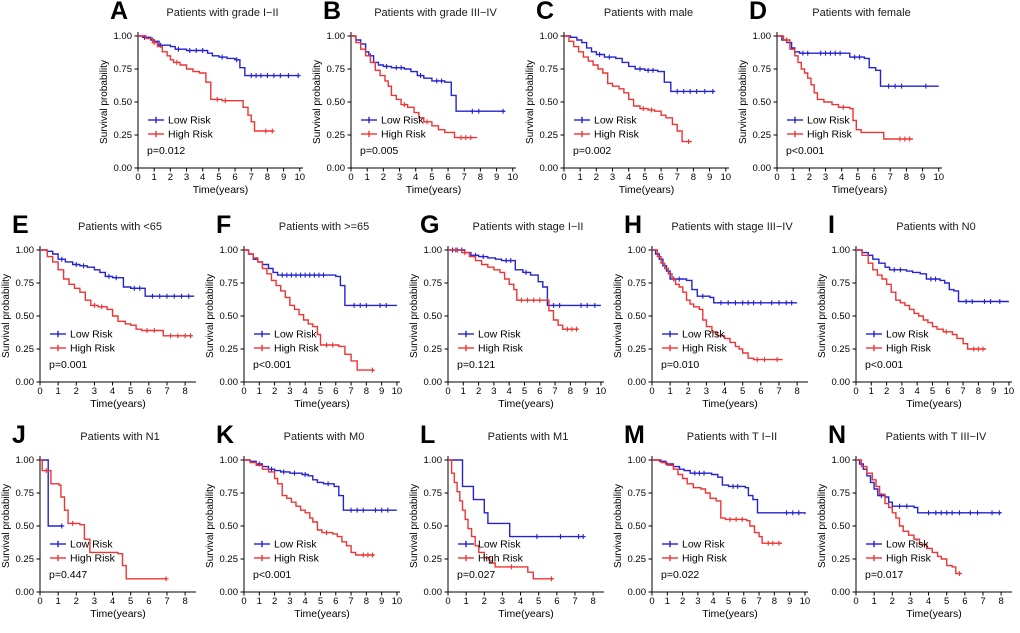  I want to click on panel-letter: E, so click(20, 225).